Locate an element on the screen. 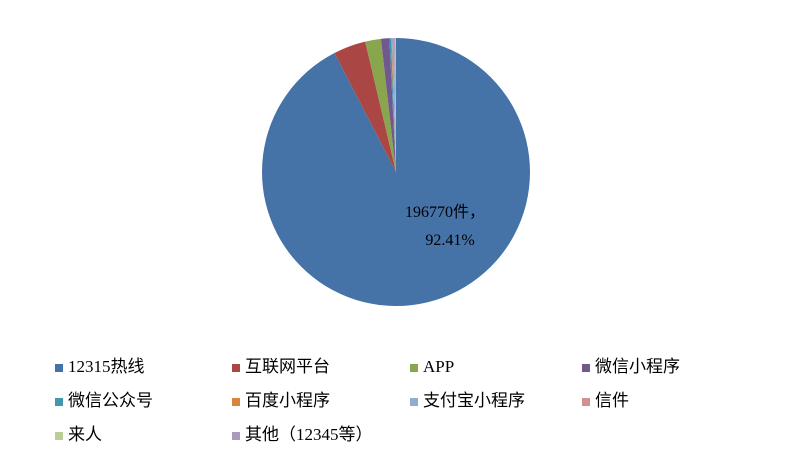 This screenshot has height=453, width=793. legend-label: 支付宝小程序 is located at coordinates (474, 400).